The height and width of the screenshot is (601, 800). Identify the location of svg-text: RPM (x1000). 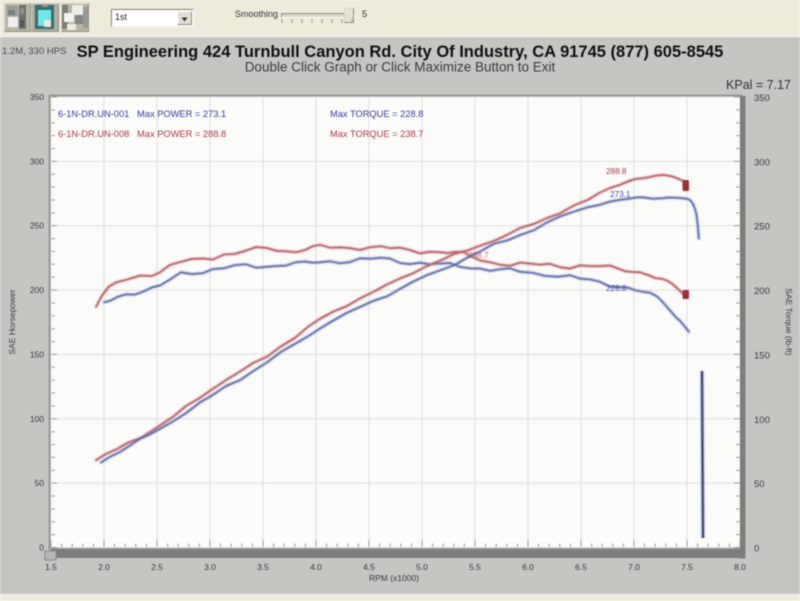
(394, 578).